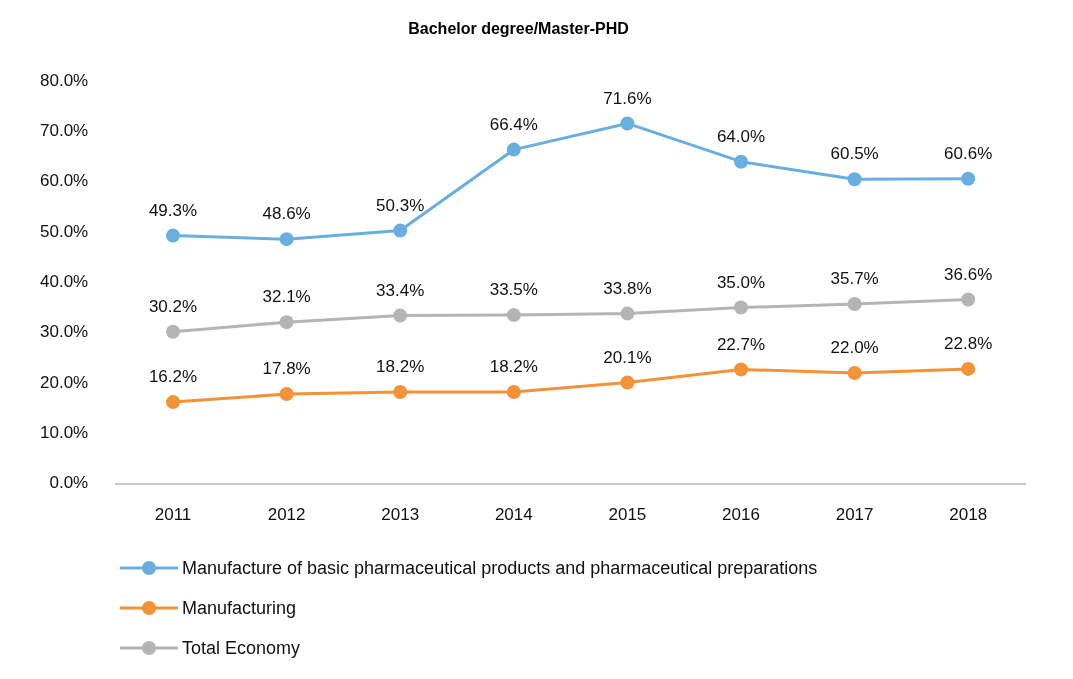  I want to click on legend-label: Total Economy, so click(241, 648).